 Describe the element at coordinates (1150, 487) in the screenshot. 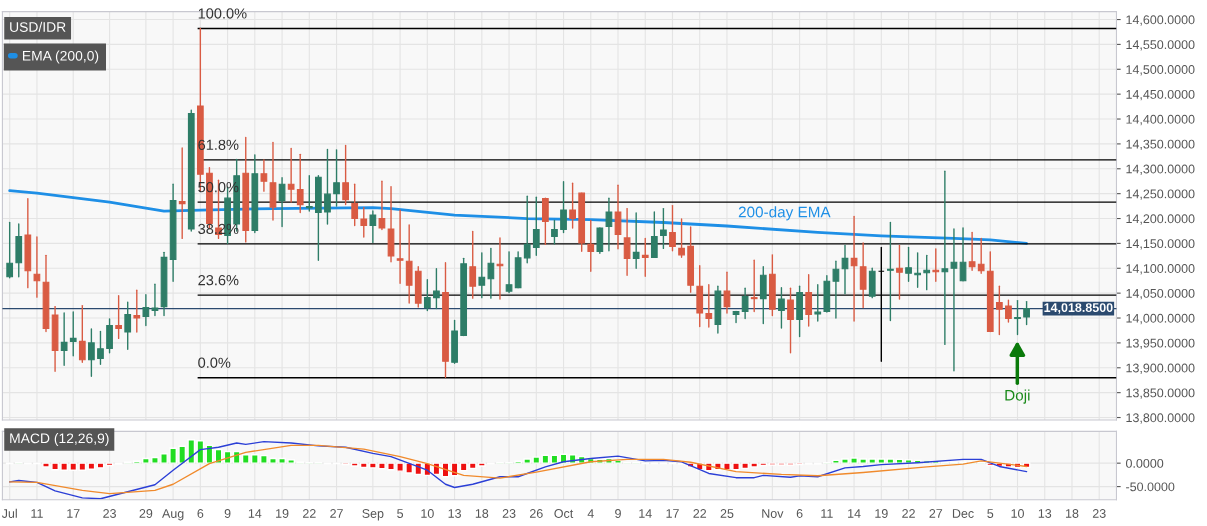

I see `y-tick-label: -50.0000` at that location.